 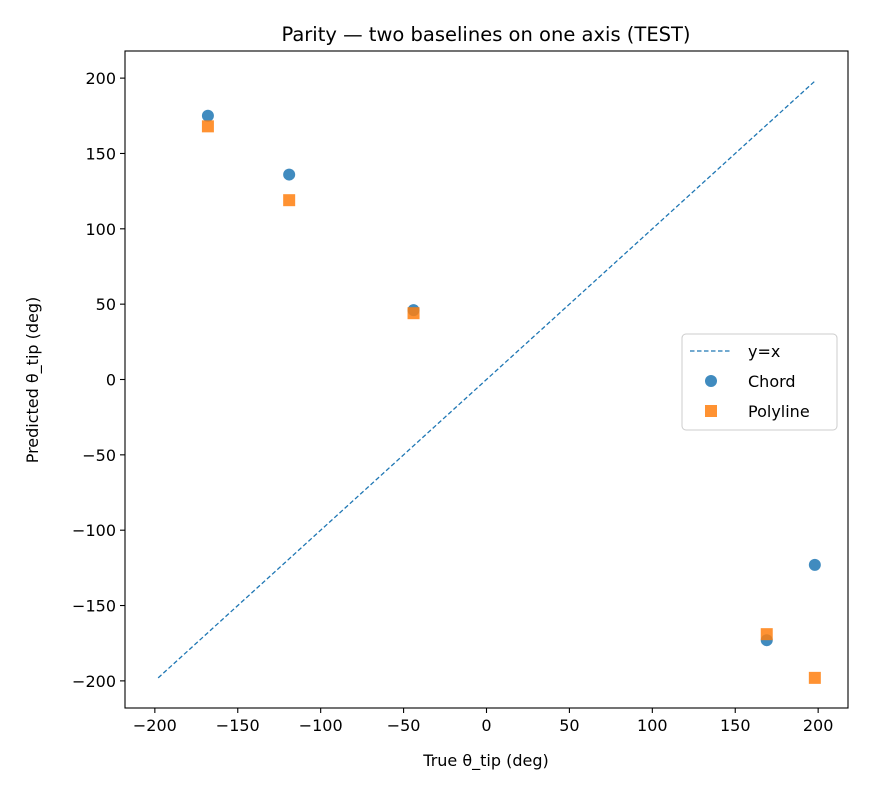 What do you see at coordinates (485, 761) in the screenshot?
I see `x-axis-label: True θ_tip (deg)` at bounding box center [485, 761].